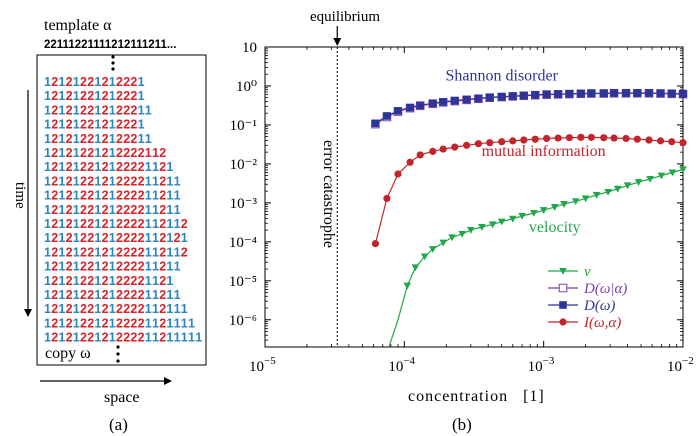 This screenshot has width=696, height=436. Describe the element at coordinates (244, 204) in the screenshot. I see `y-tick-label: 10⁻³` at that location.